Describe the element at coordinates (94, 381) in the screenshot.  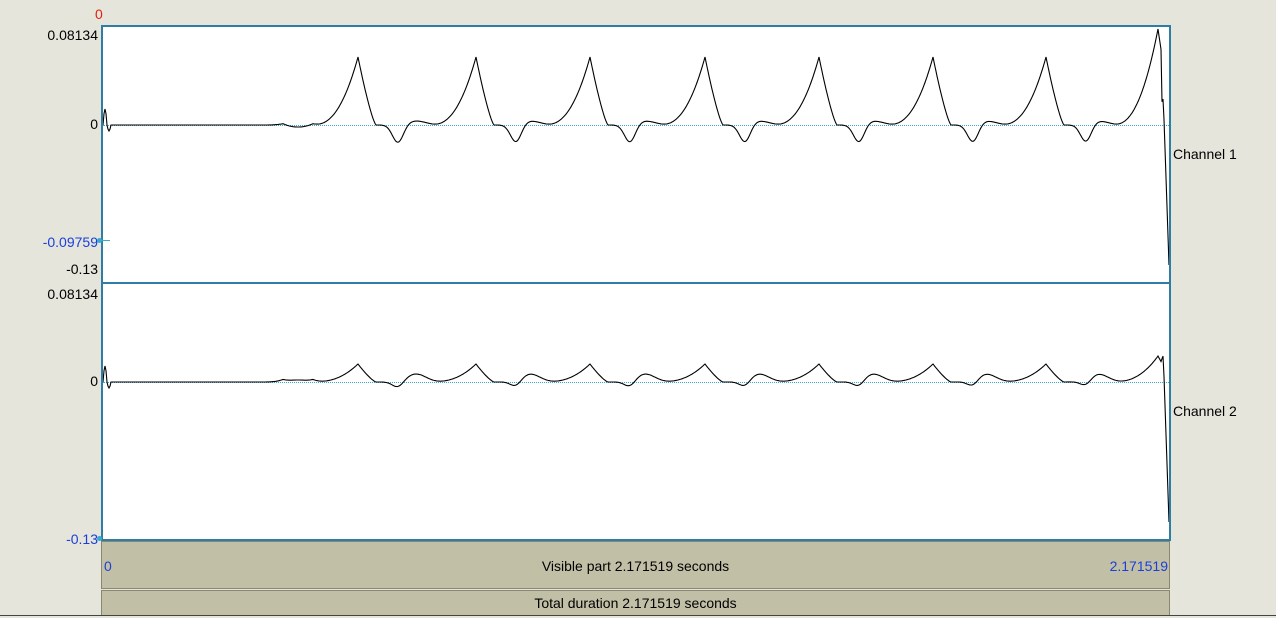
I see `channel2-y-zero-label: 0` at that location.